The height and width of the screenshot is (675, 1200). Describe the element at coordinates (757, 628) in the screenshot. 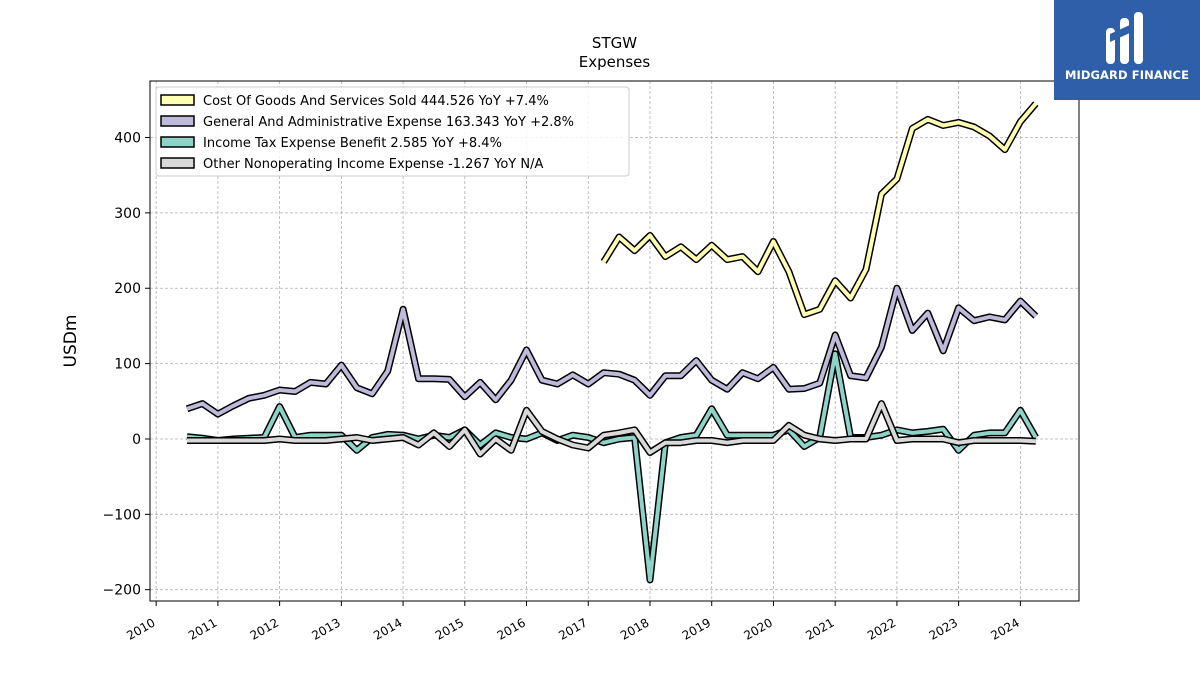

I see `x-tick-label: 2020` at that location.